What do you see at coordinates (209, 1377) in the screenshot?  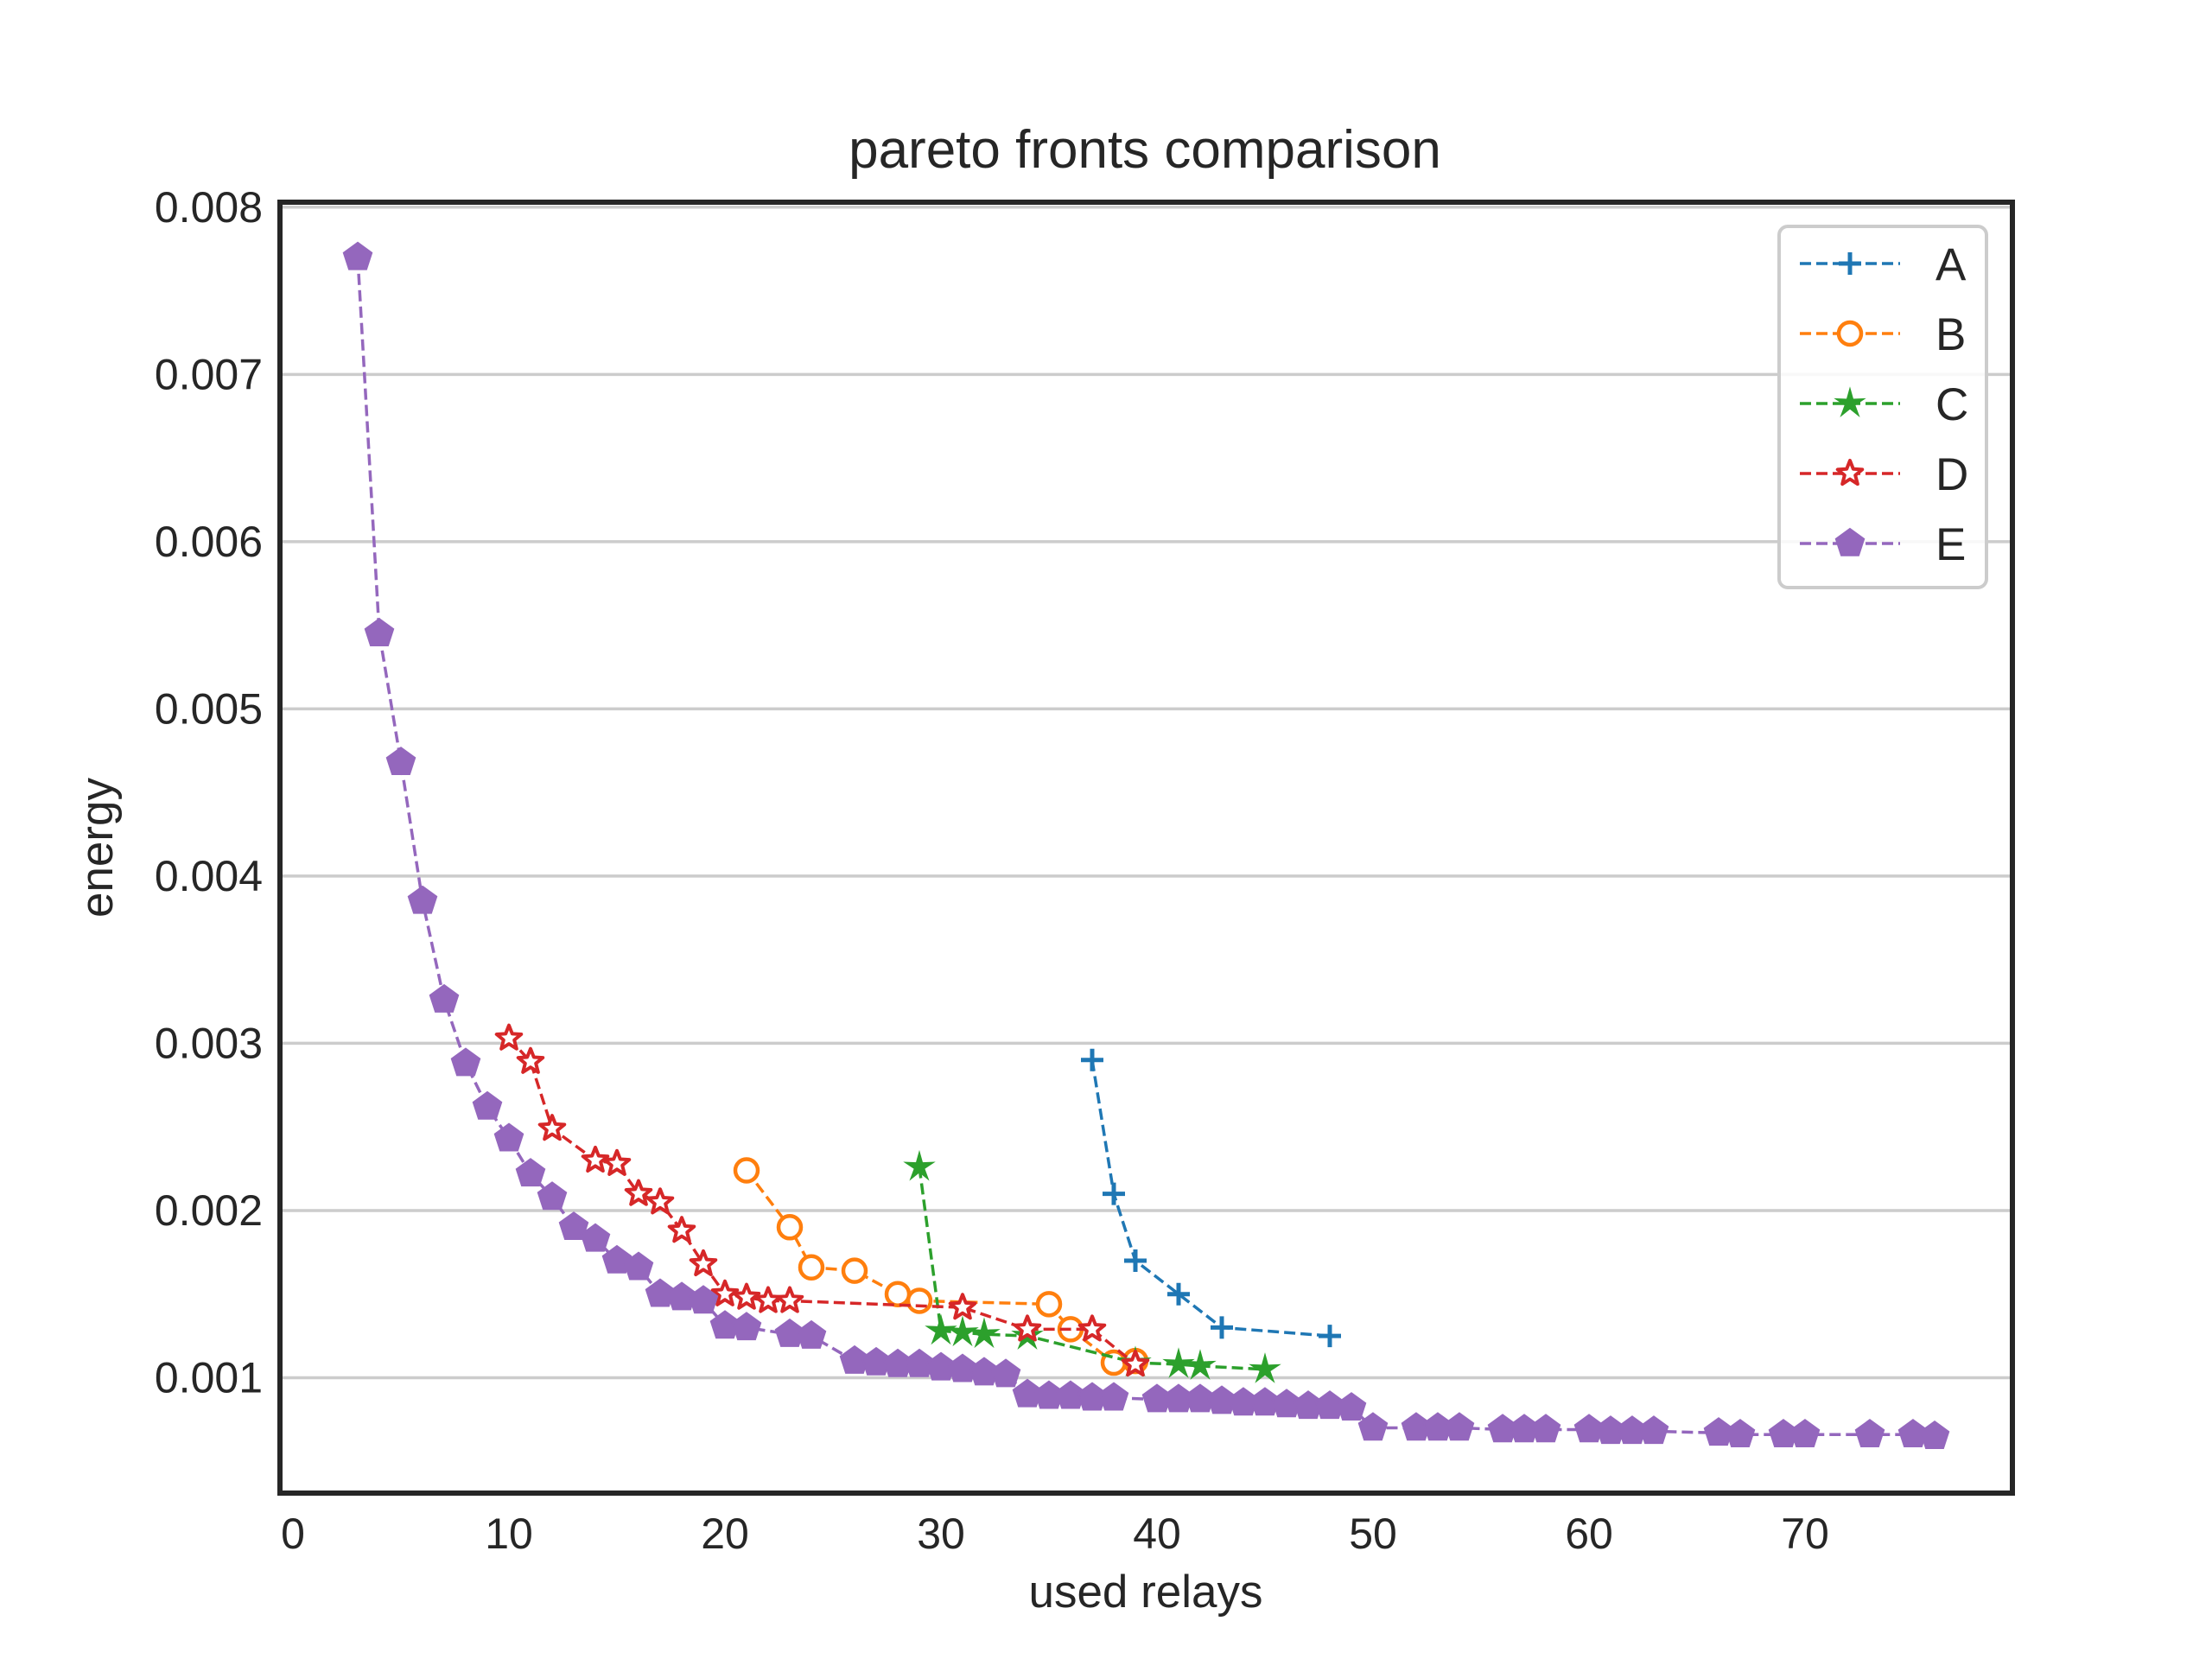 I see `y-tick-label: 0.001` at bounding box center [209, 1377].